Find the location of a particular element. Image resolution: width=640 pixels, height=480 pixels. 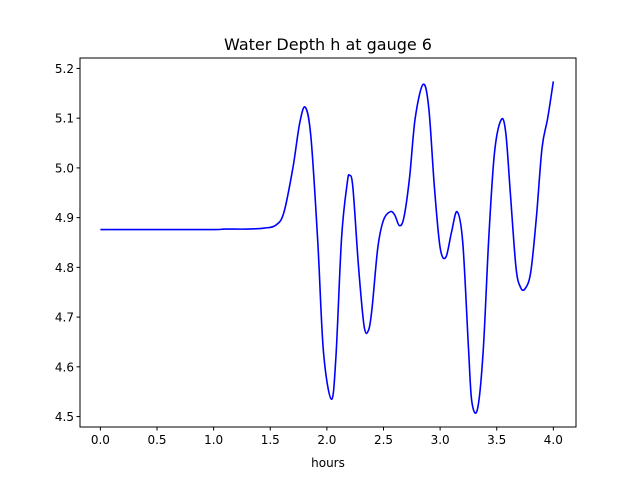

x-axis-ticks: 0.0 0.5 1.0 1.5 2.0 2.5 3.0 3.5 4.0 is located at coordinates (327, 437).